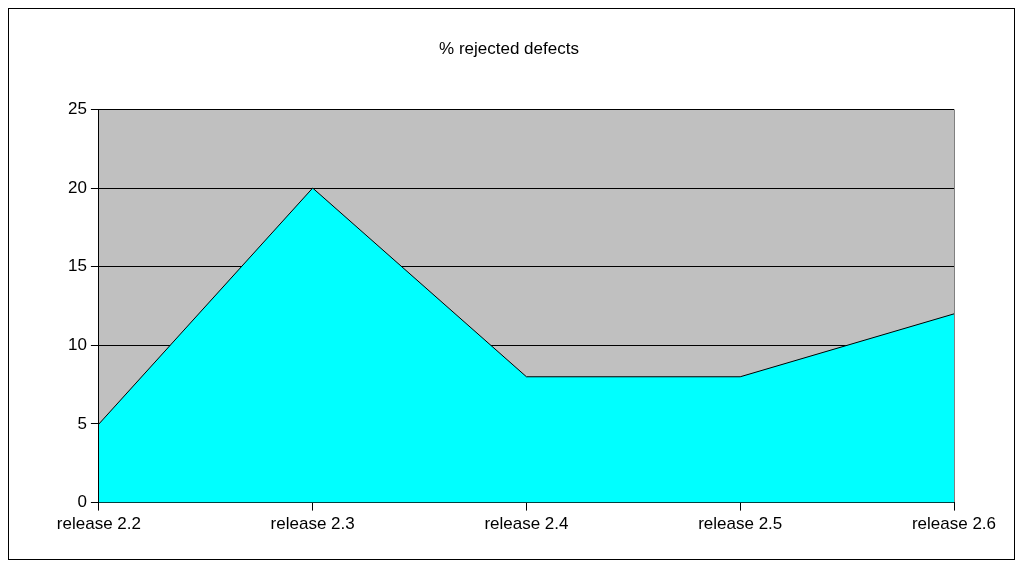 The height and width of the screenshot is (568, 1023). I want to click on x-tick-label: release 2.4, so click(526, 524).